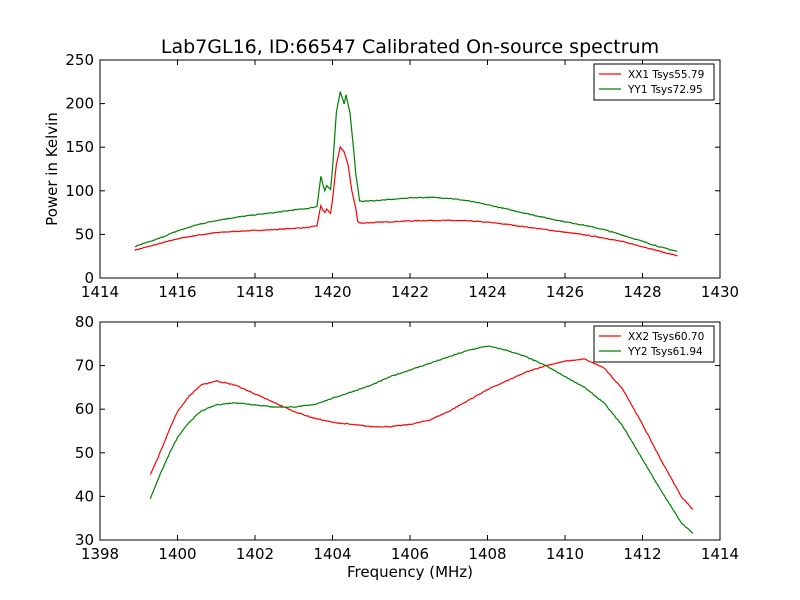 This screenshot has width=800, height=600. Describe the element at coordinates (665, 352) in the screenshot. I see `bottom-legend-label: YY2 Tsys61.94` at that location.